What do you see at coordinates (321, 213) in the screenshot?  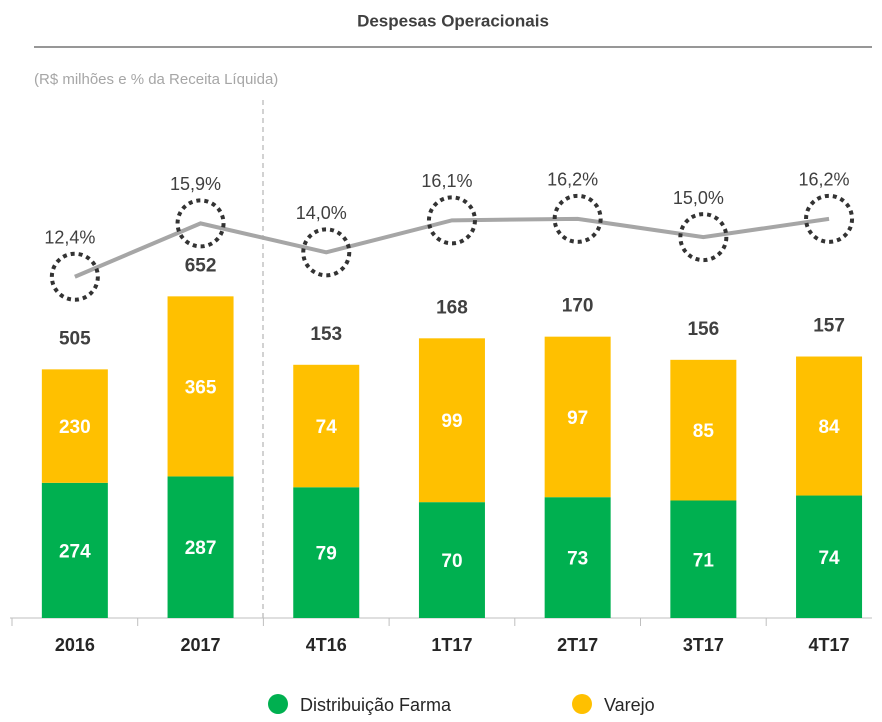 I see `line-label: 14,0%` at bounding box center [321, 213].